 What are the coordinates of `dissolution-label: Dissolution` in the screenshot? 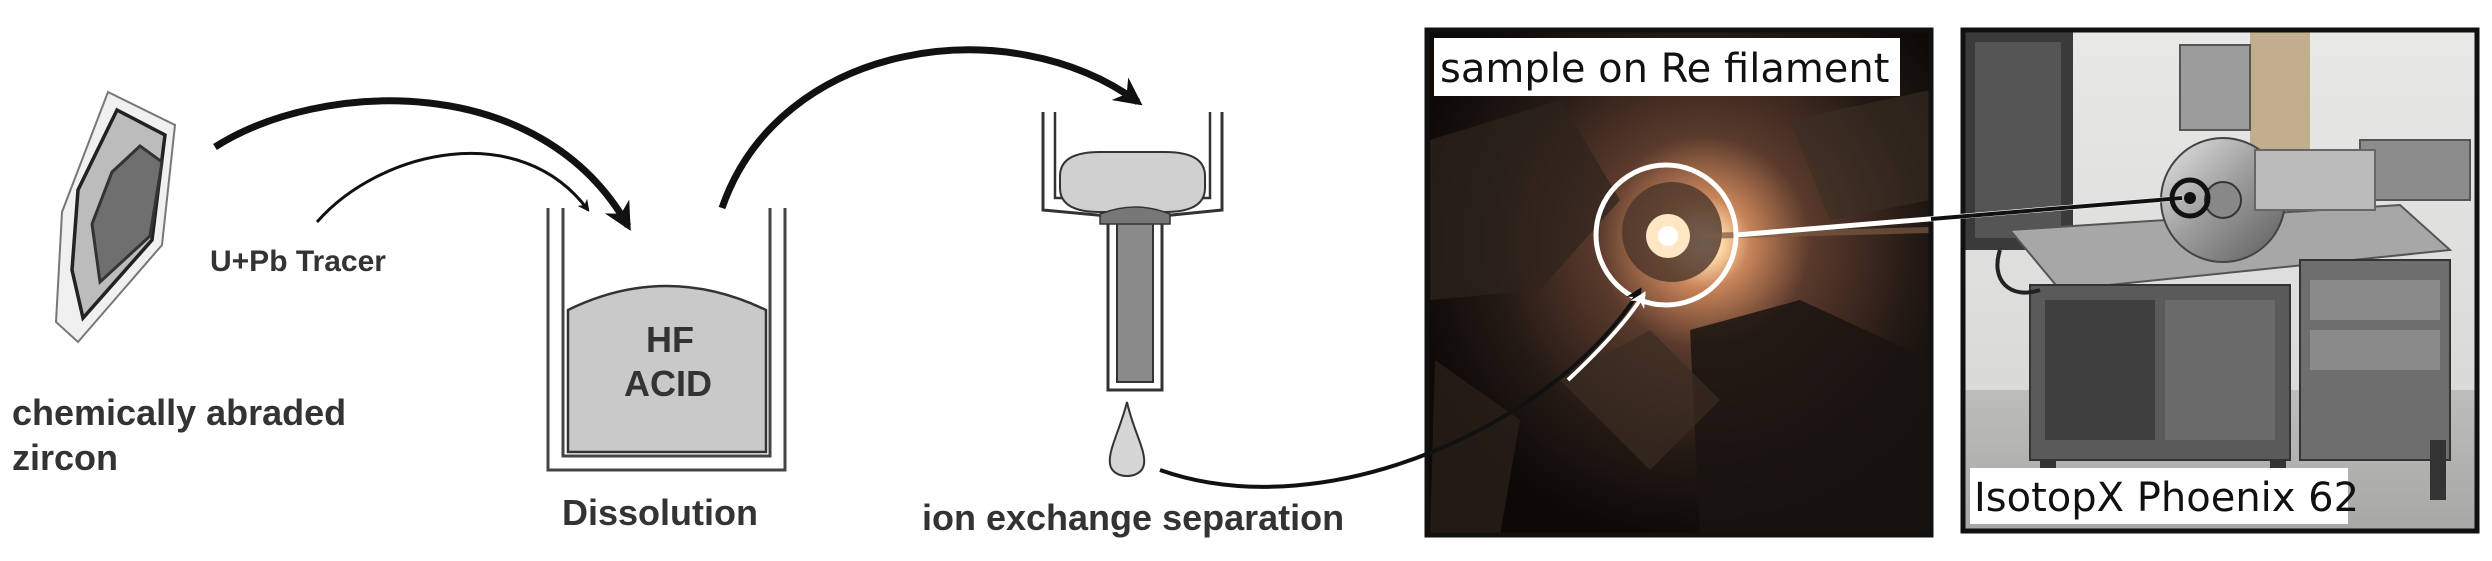 It's located at (660, 512).